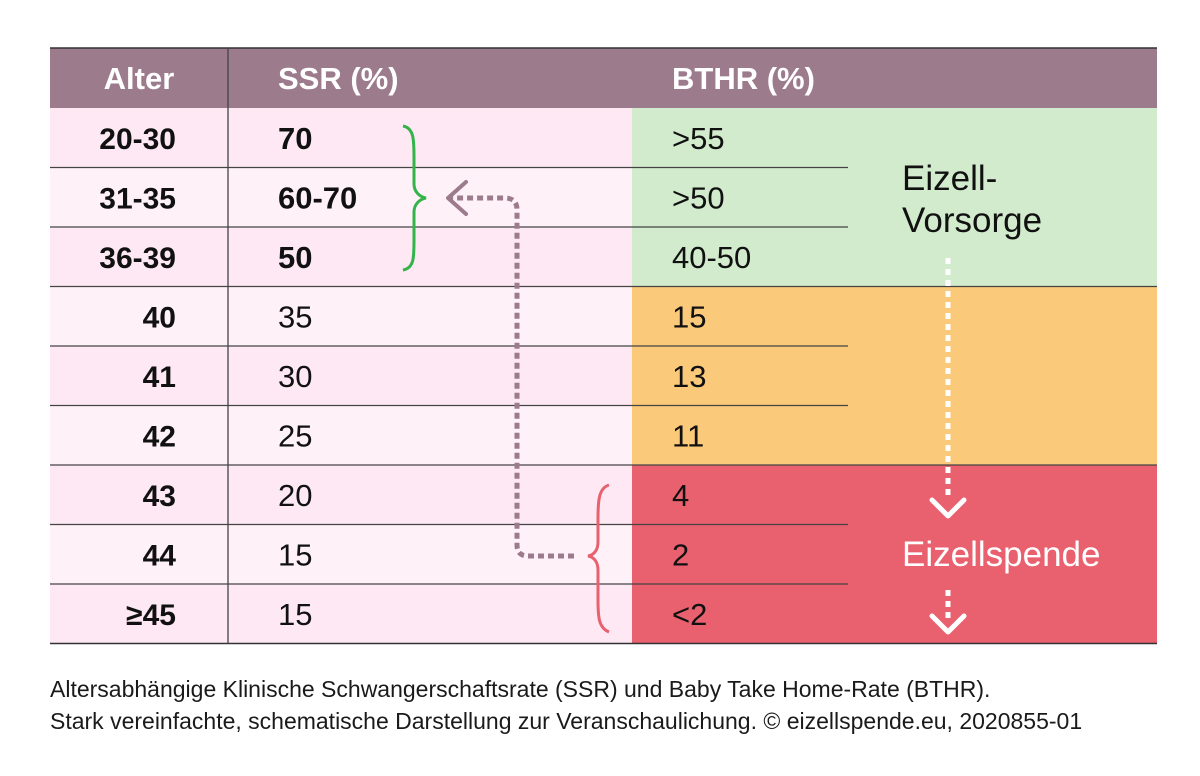 This screenshot has width=1200, height=776. What do you see at coordinates (689, 316) in the screenshot?
I see `cell-bthr: 15` at bounding box center [689, 316].